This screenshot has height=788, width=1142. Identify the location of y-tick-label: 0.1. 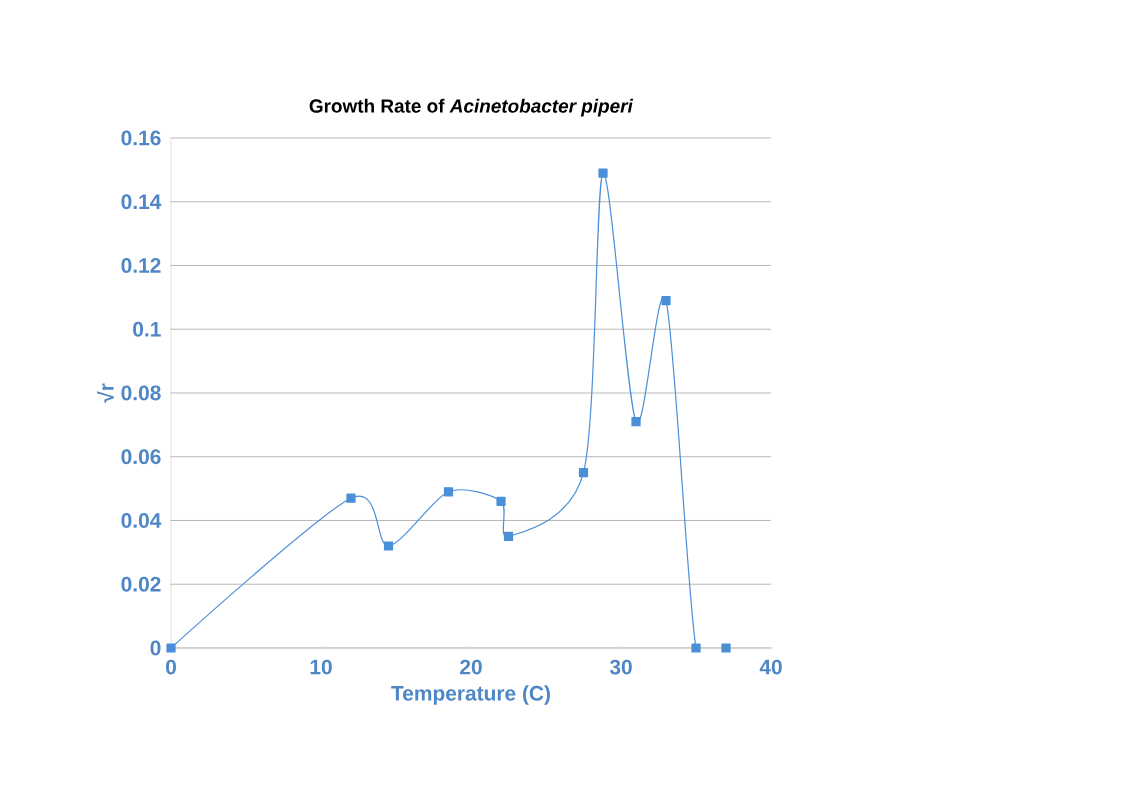
(147, 329).